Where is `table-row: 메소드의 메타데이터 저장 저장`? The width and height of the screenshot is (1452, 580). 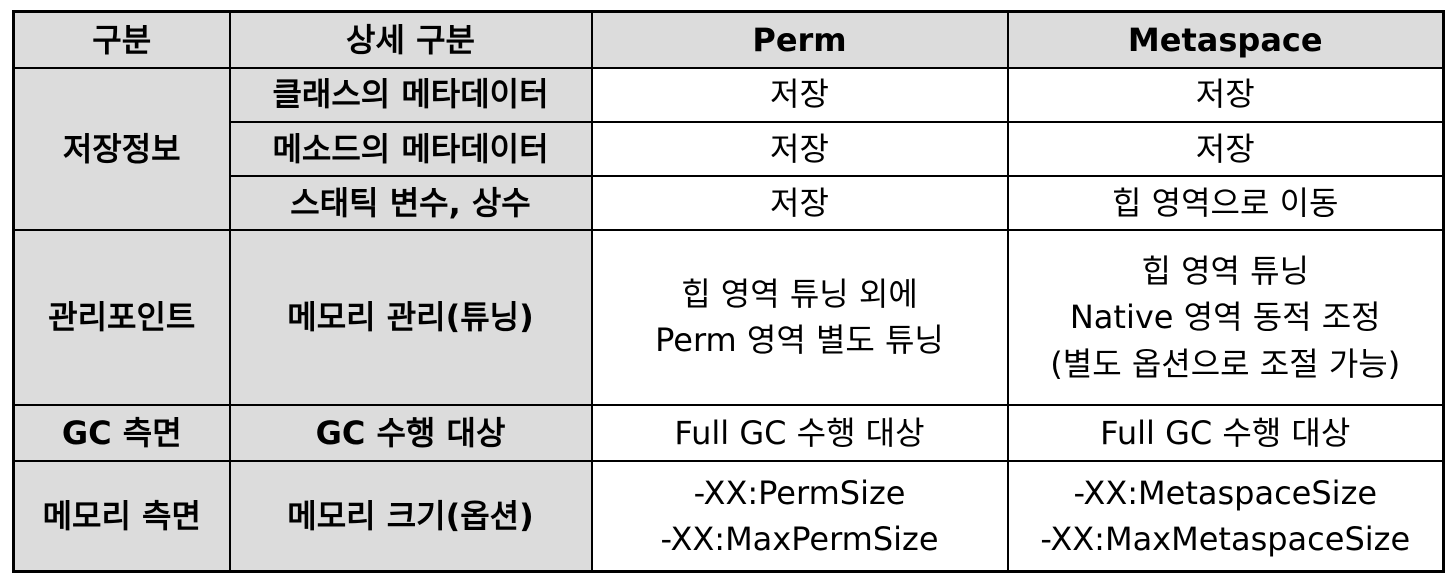 table-row: 메소드의 메타데이터 저장 저장 is located at coordinates (729, 148).